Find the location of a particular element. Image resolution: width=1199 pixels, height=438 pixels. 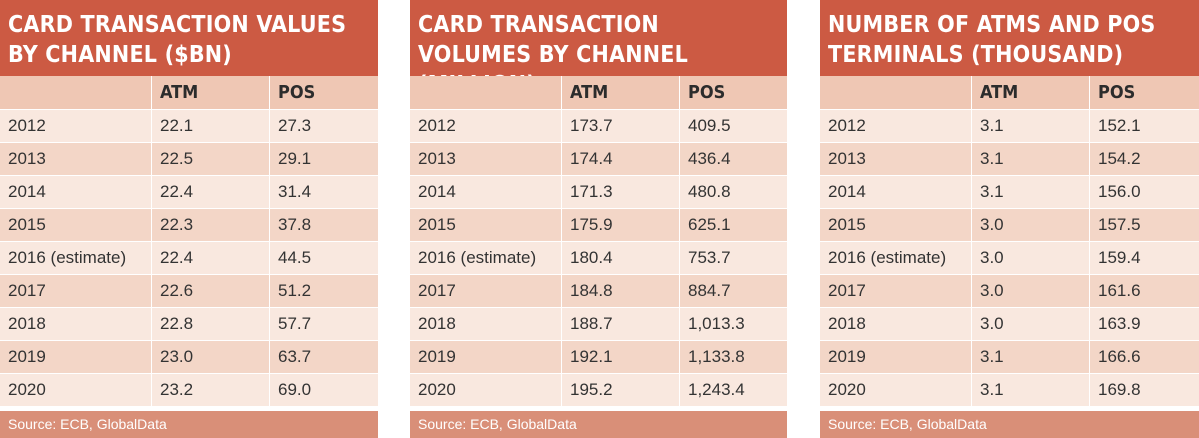

table-row: 2017 3.0 161.6 is located at coordinates (1009, 291).